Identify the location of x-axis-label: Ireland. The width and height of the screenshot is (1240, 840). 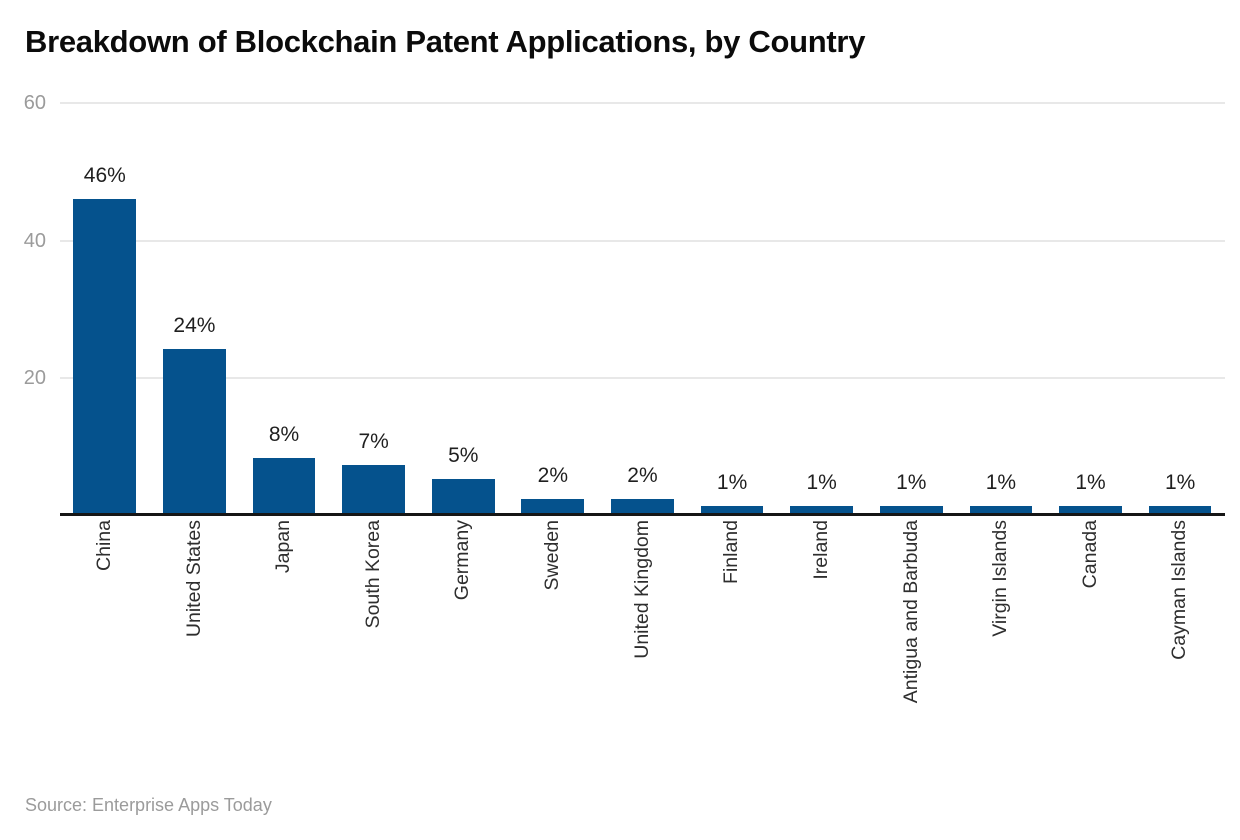
(820, 550).